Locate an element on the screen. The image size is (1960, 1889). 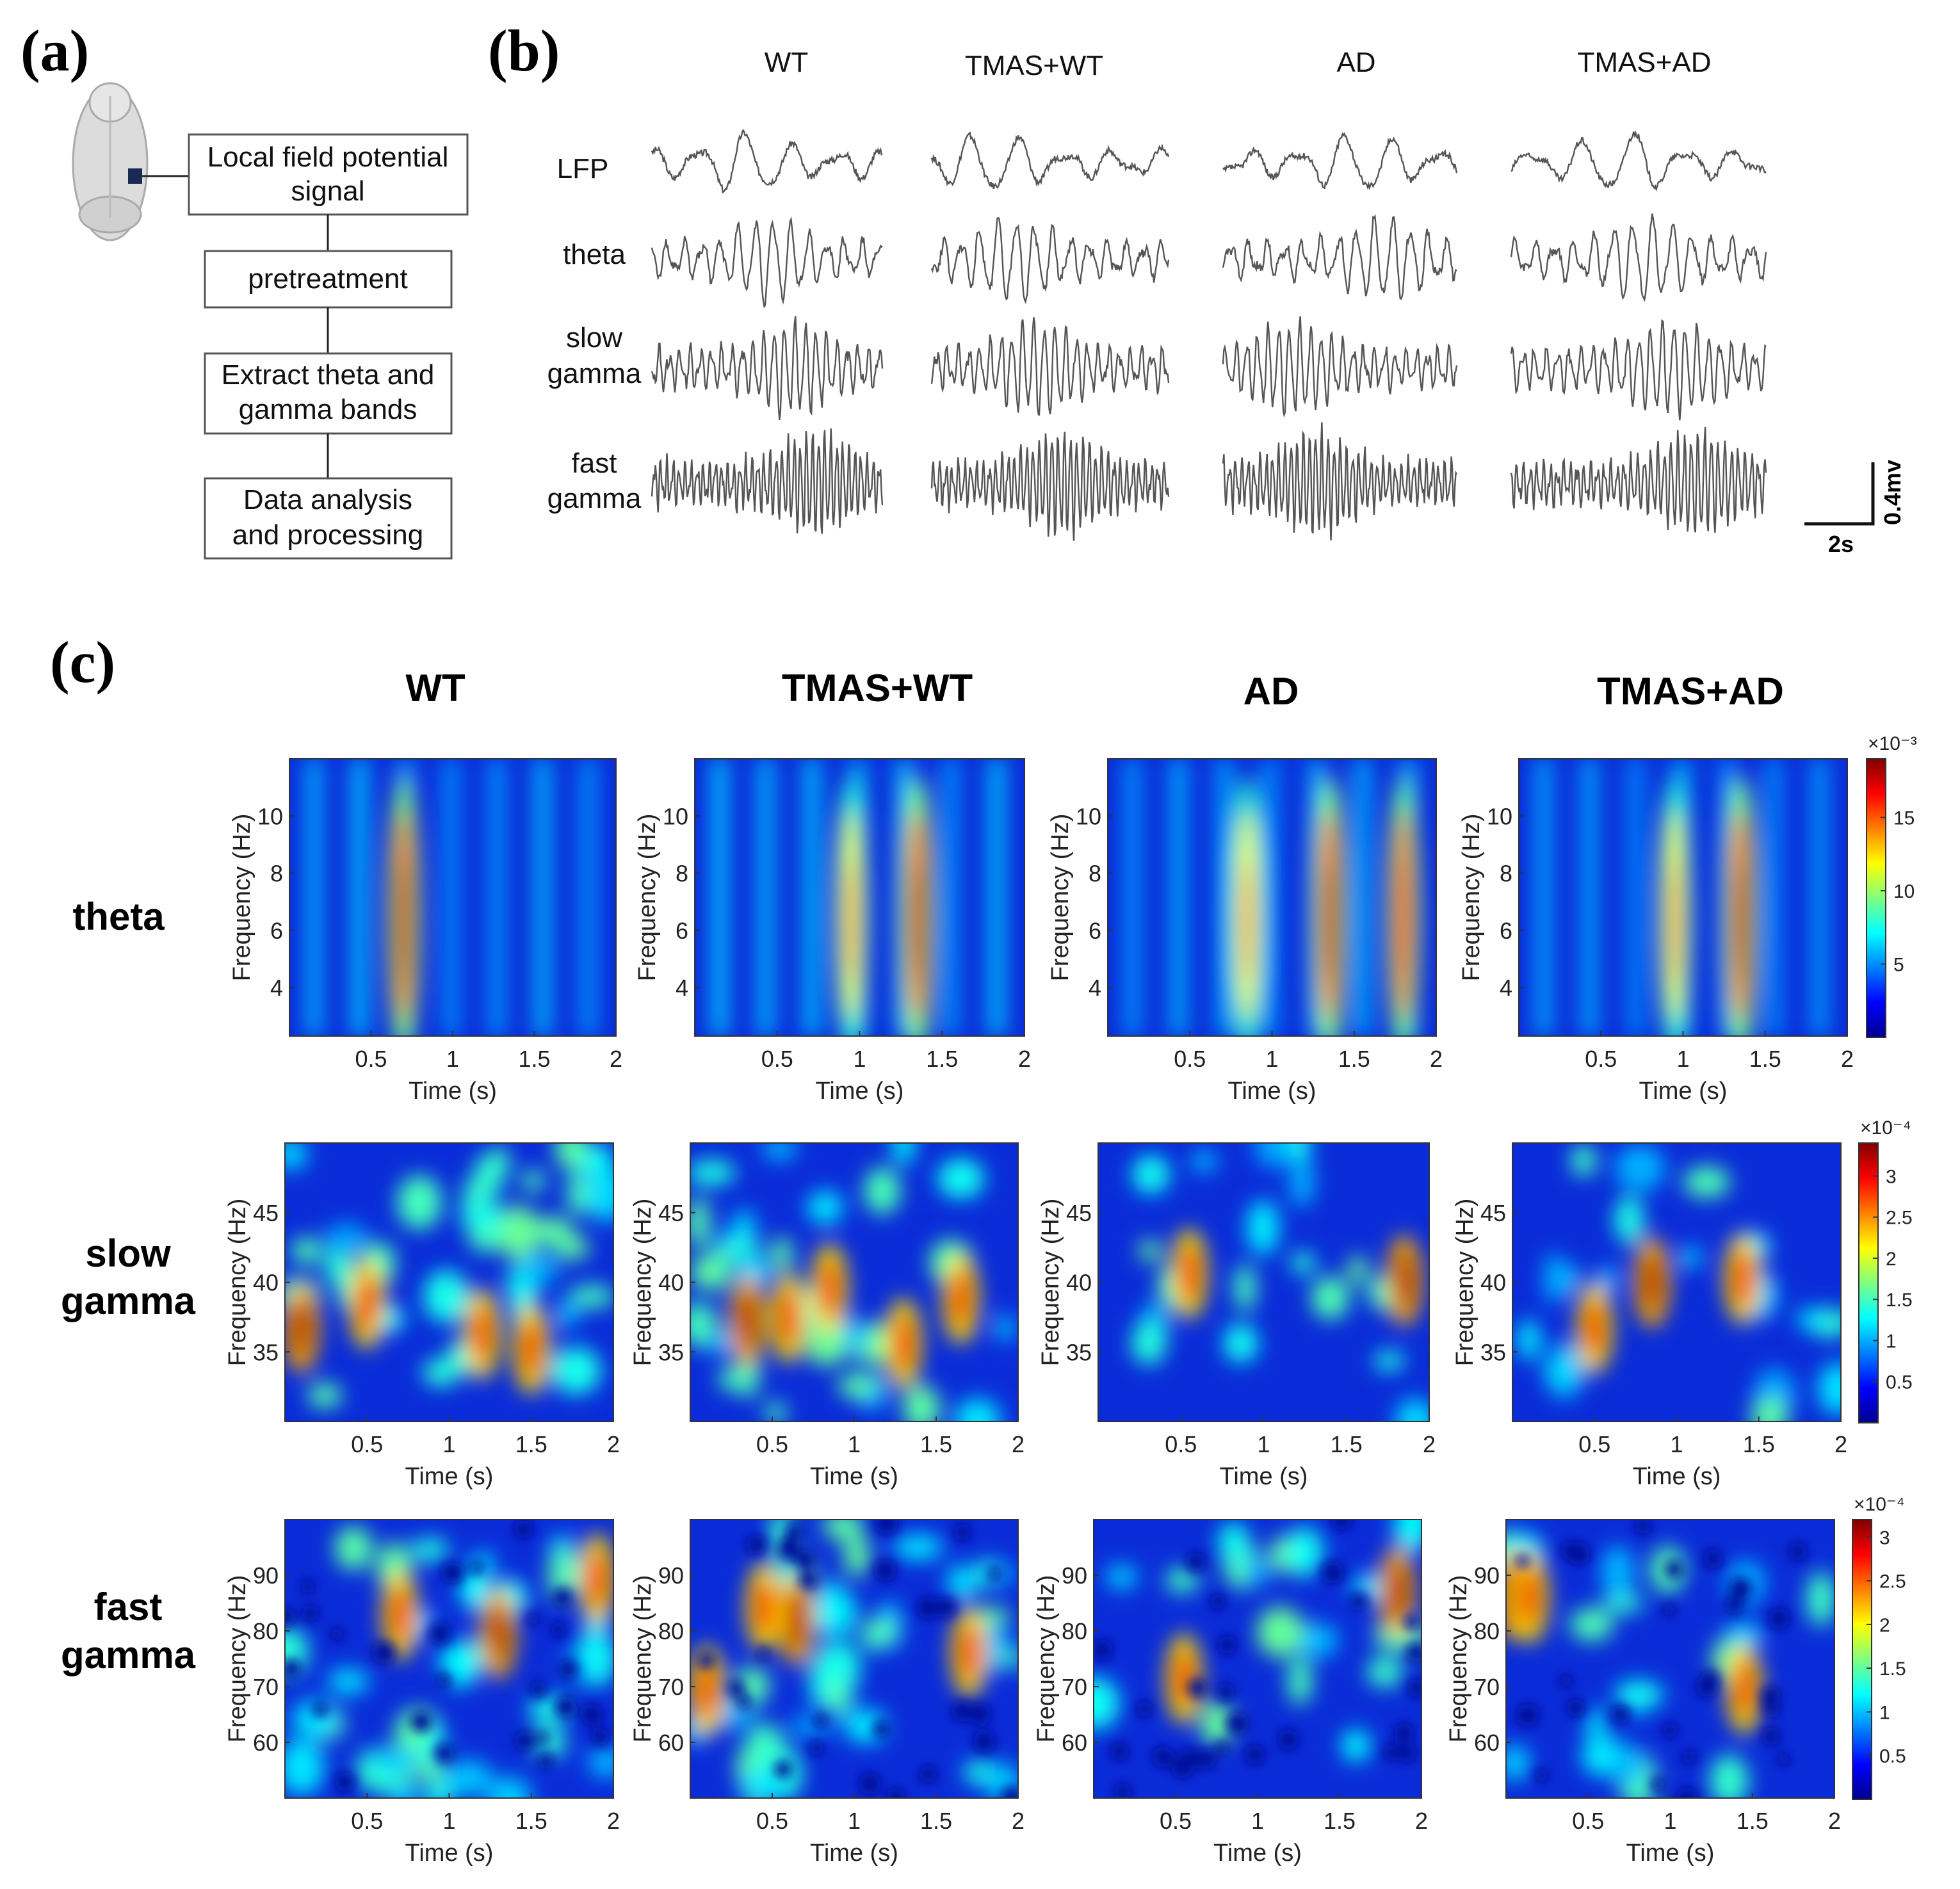
y-tick-label: 4 is located at coordinates (1506, 988).